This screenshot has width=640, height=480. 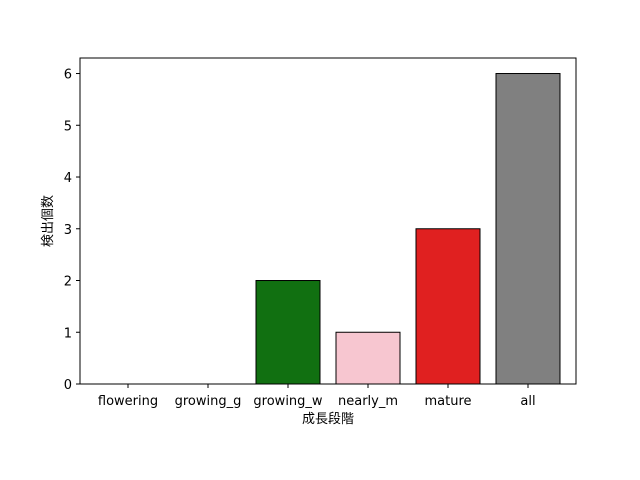 I want to click on x-tick-label-growing_w: growing_w, so click(x=288, y=401).